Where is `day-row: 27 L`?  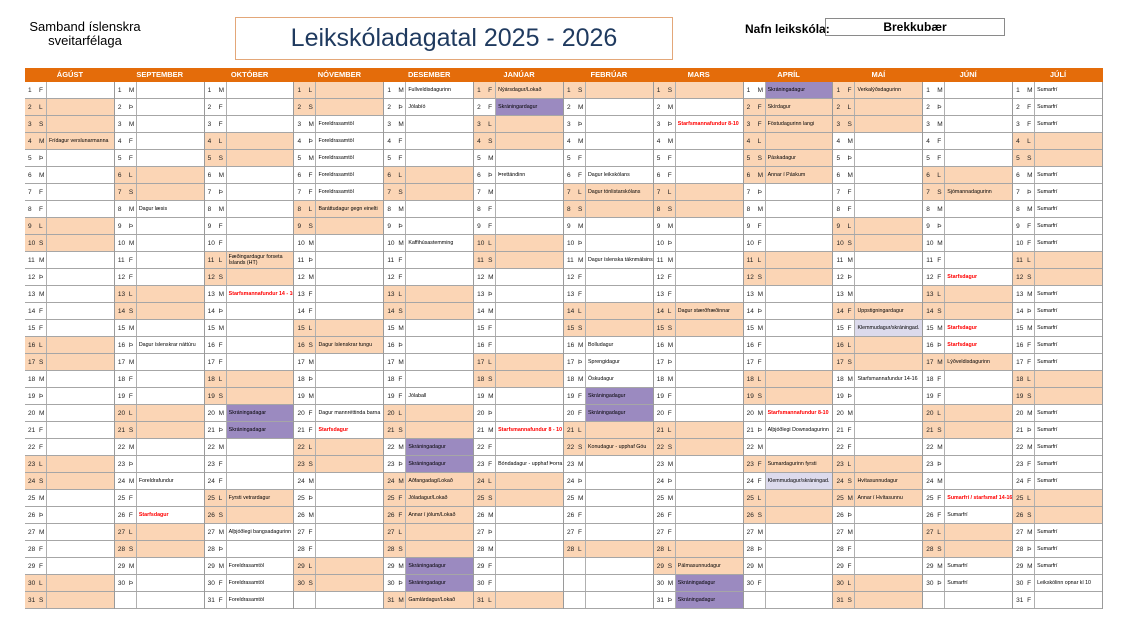 day-row: 27 L is located at coordinates (159, 532).